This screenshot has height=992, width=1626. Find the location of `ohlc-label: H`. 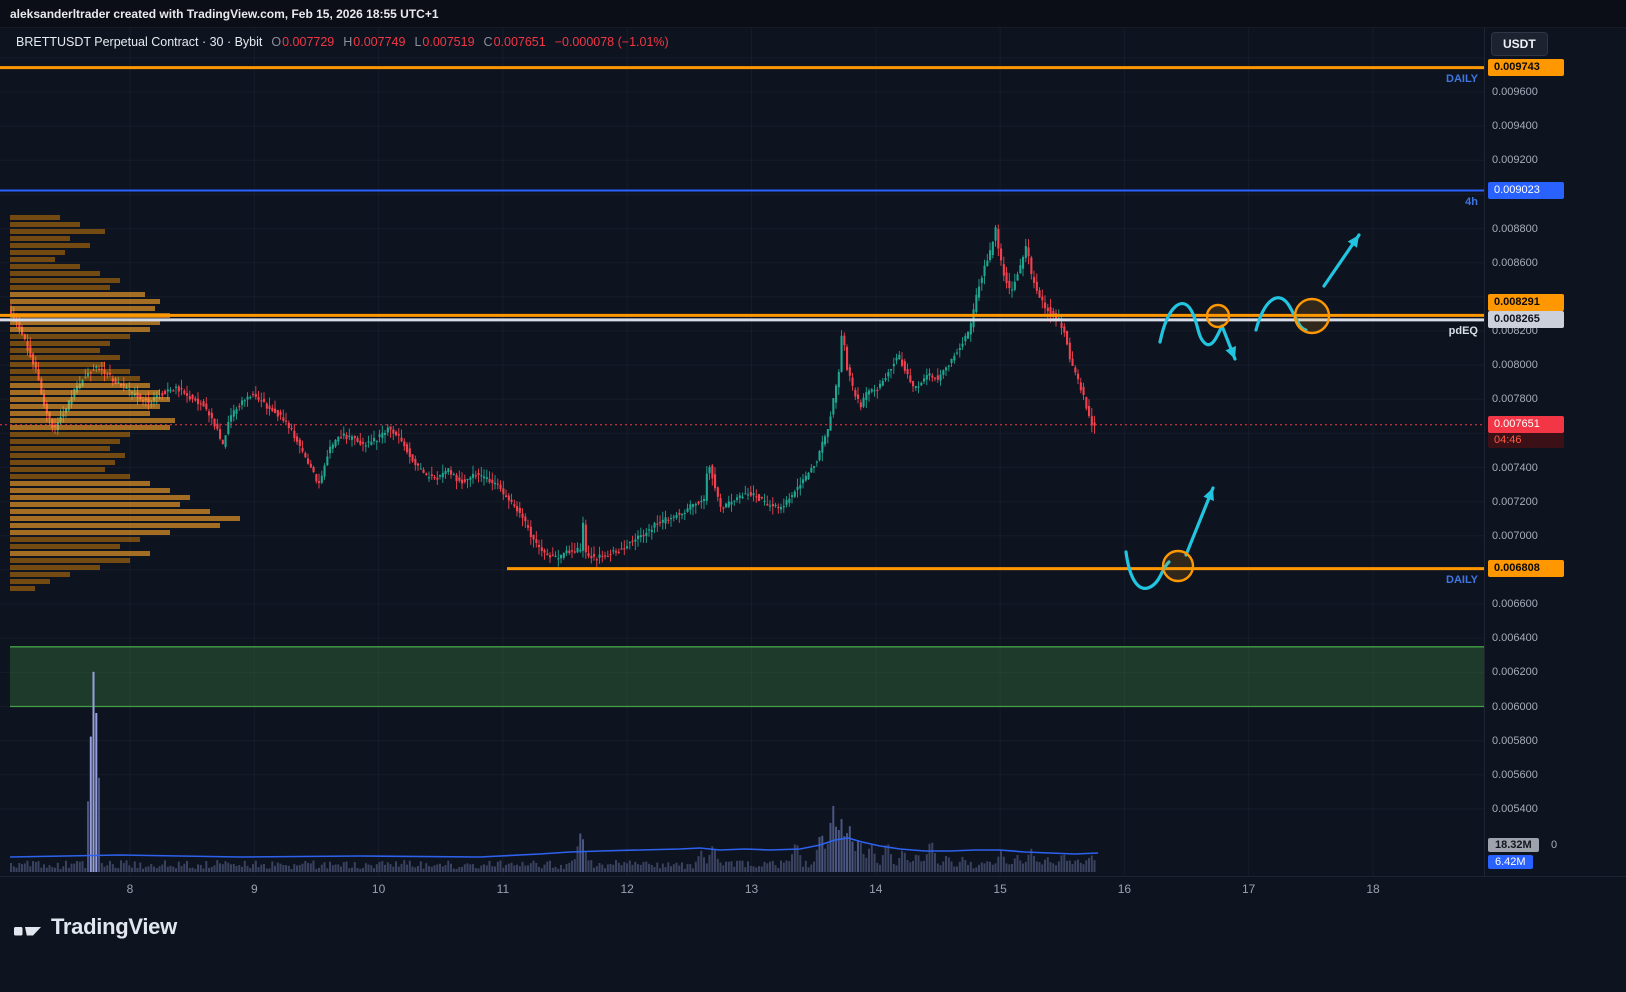

ohlc-label: H is located at coordinates (348, 42).